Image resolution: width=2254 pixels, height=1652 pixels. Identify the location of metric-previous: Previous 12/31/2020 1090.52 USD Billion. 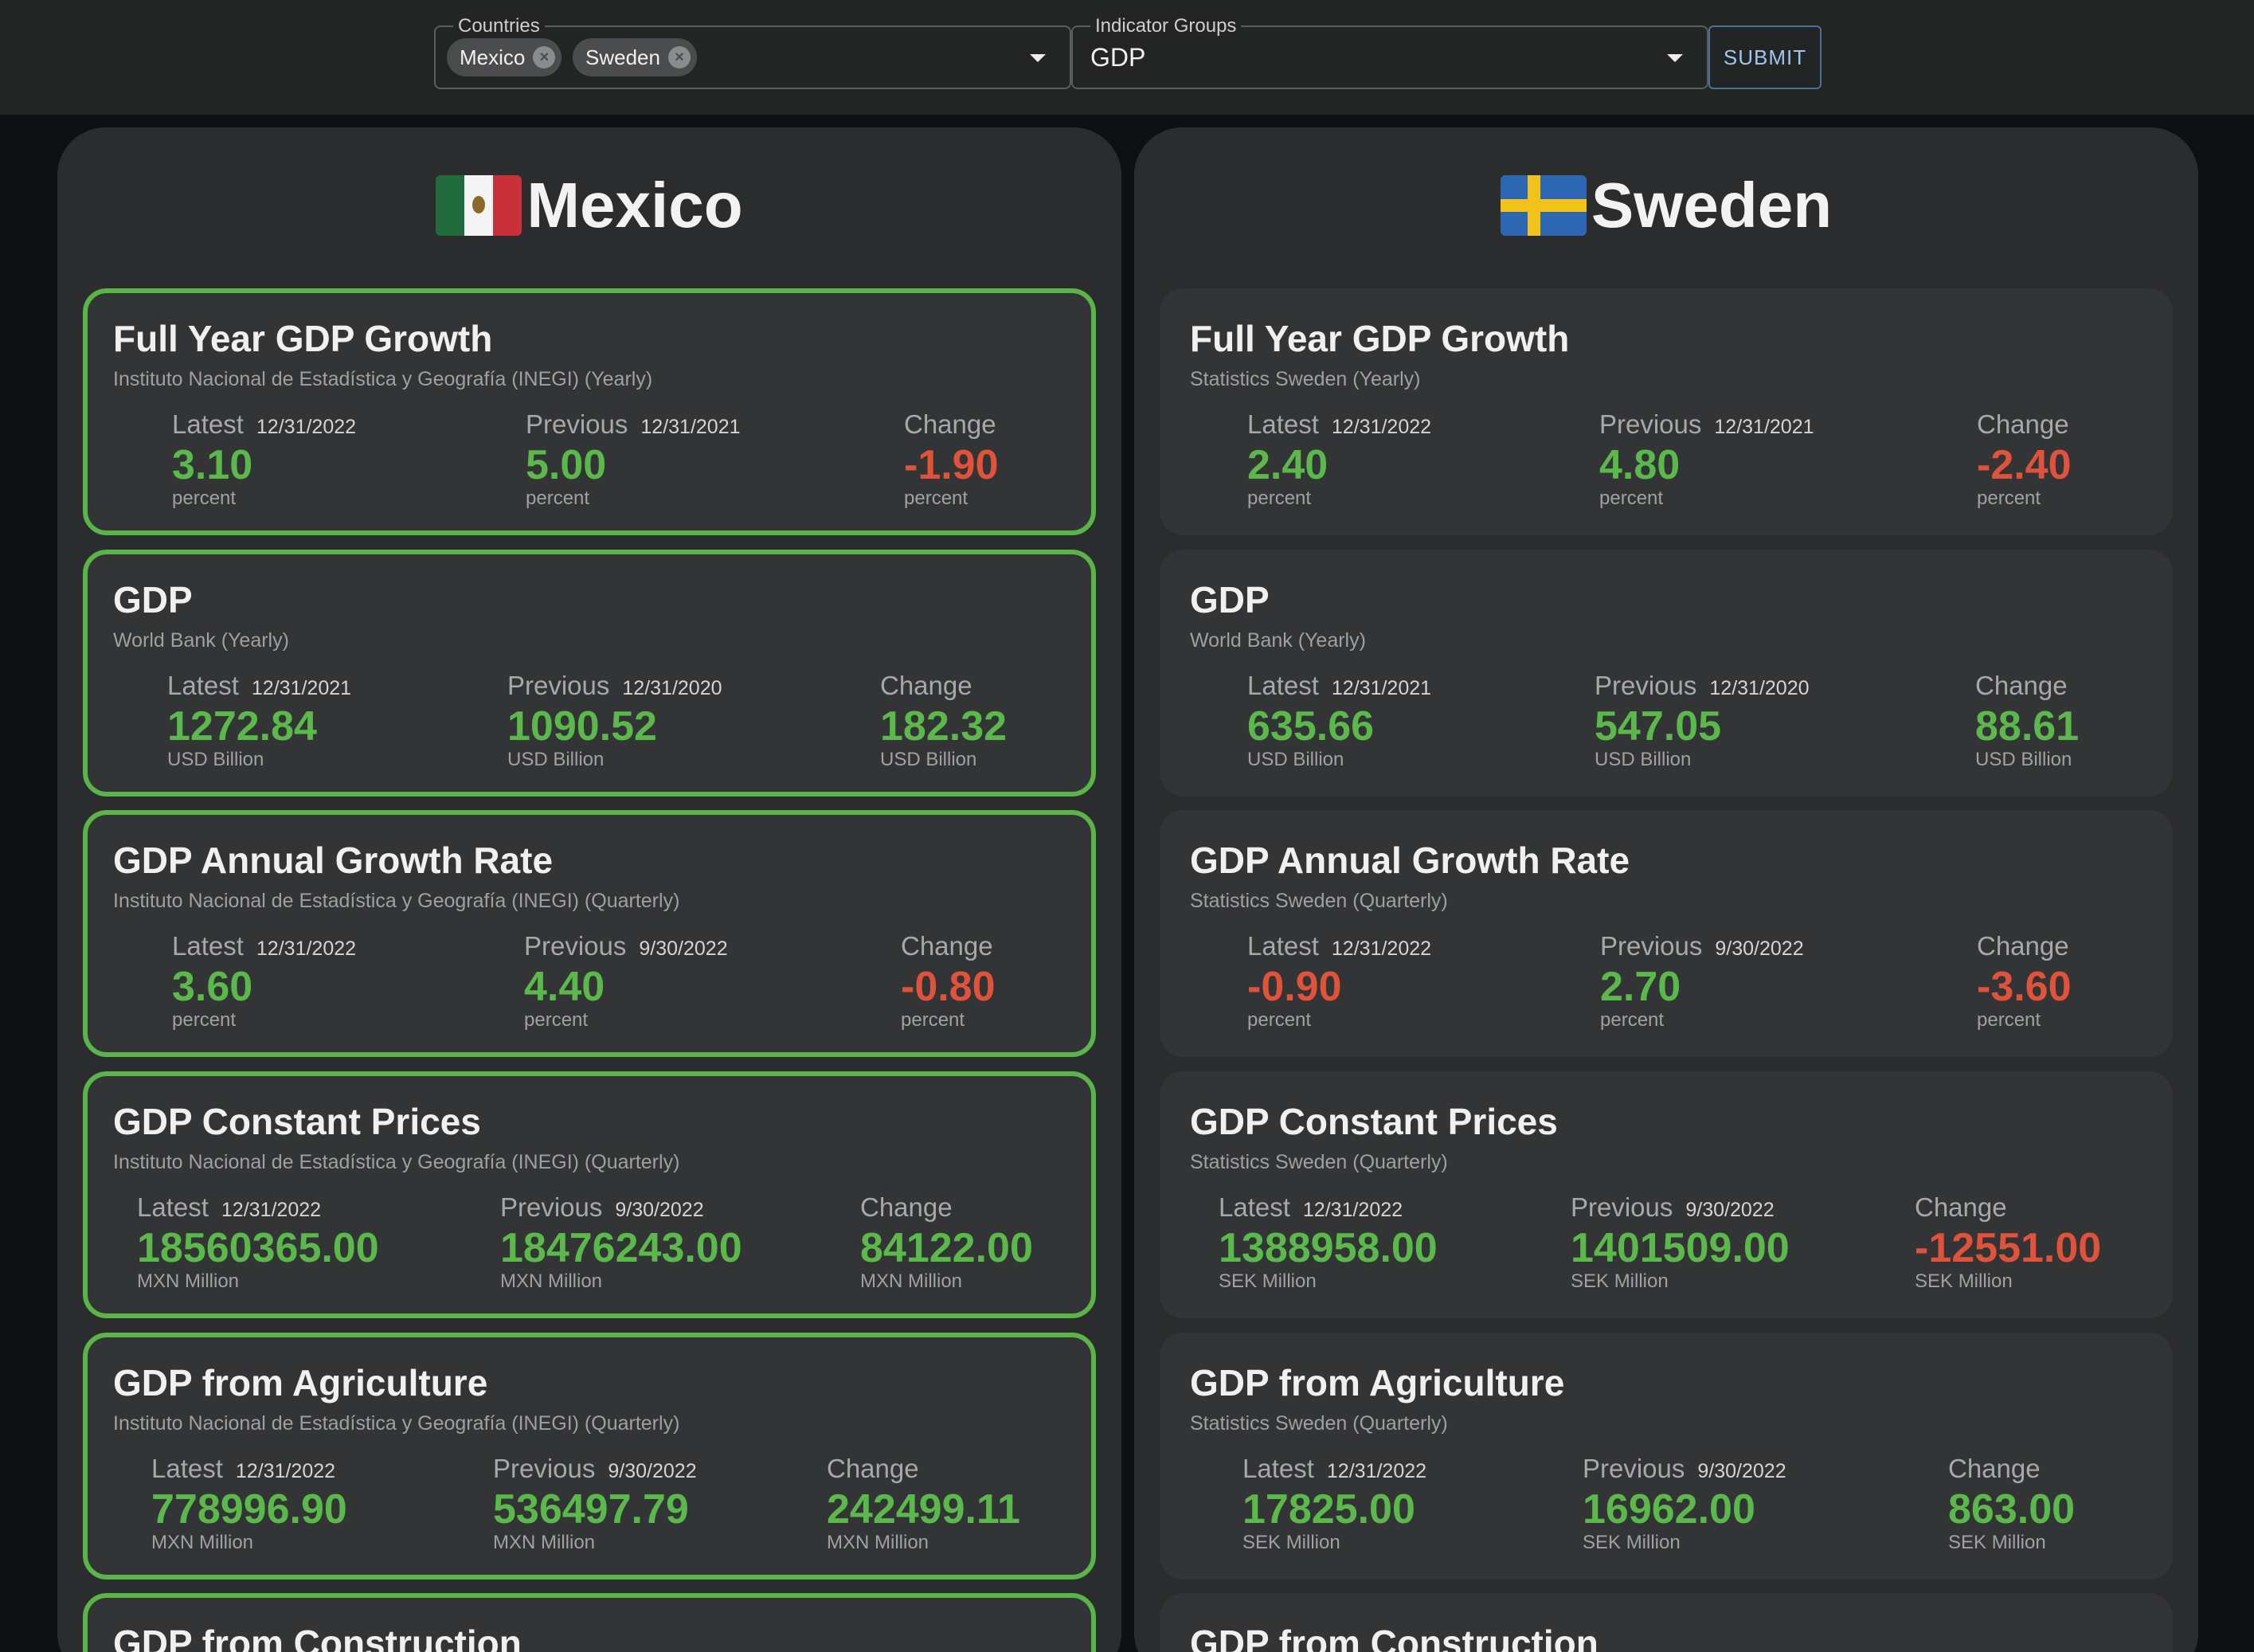
(614, 721).